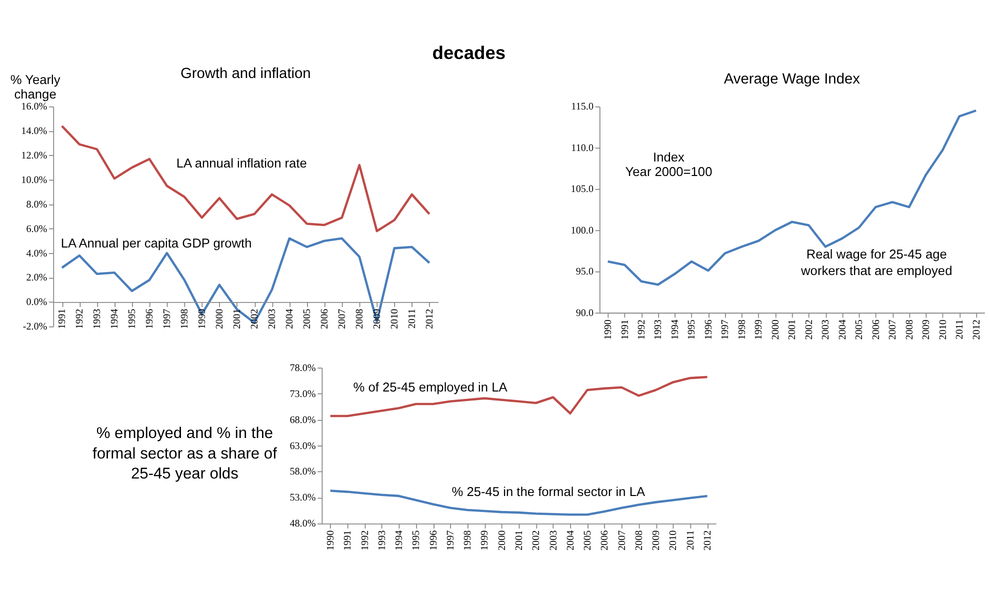  What do you see at coordinates (37, 278) in the screenshot?
I see `y-tick-label: 2.0%` at bounding box center [37, 278].